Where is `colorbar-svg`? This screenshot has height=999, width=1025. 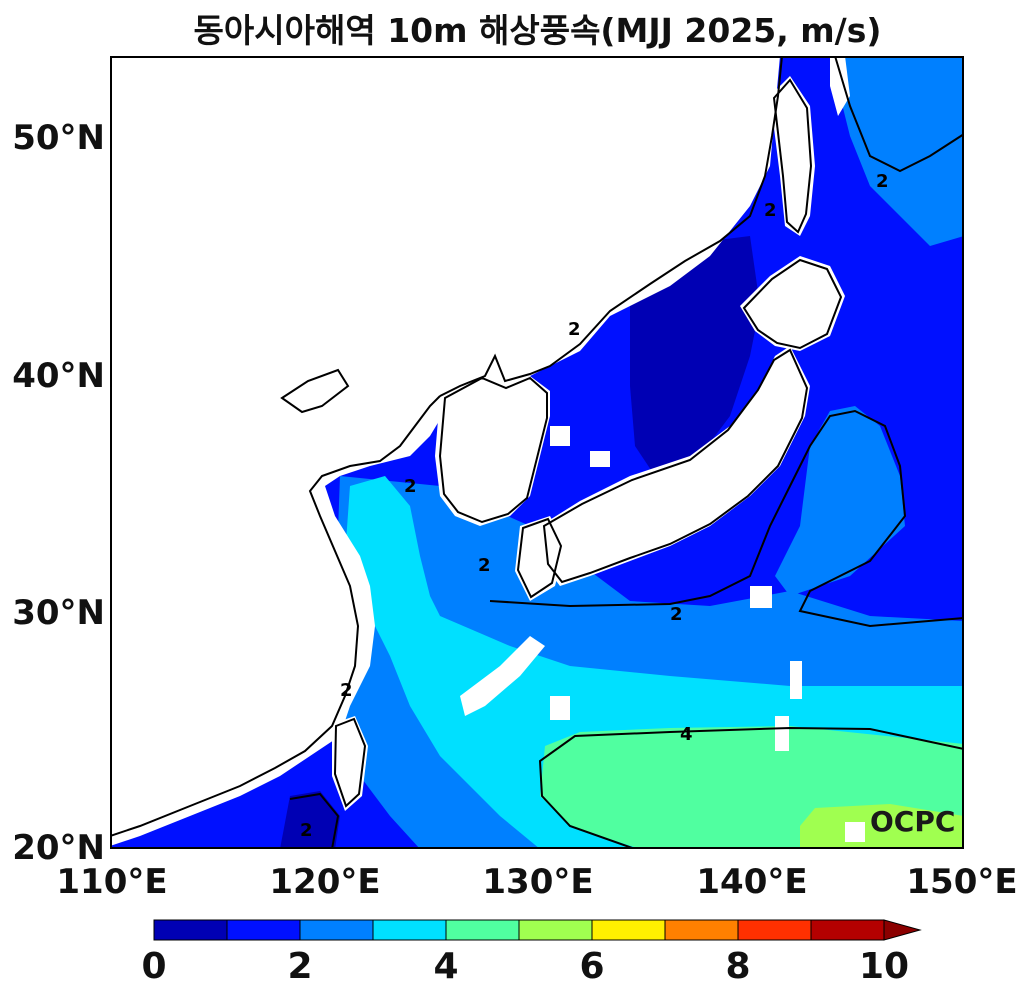
colorbar-svg is located at coordinates (537, 930).